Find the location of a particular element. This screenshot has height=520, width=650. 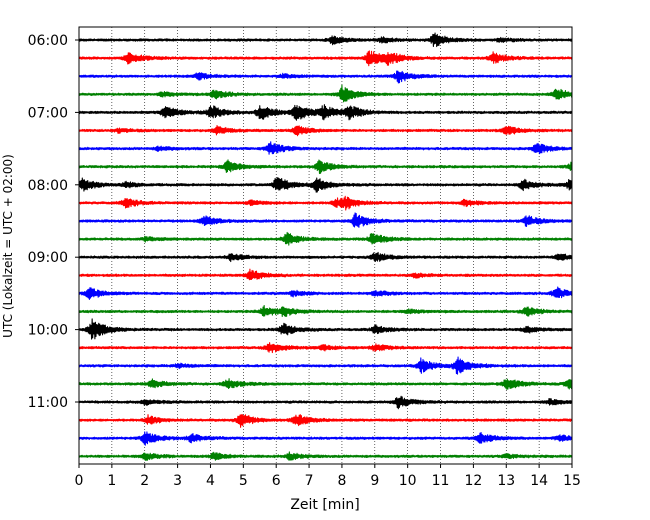

y-tick-label-3: 09:00 is located at coordinates (48, 258).